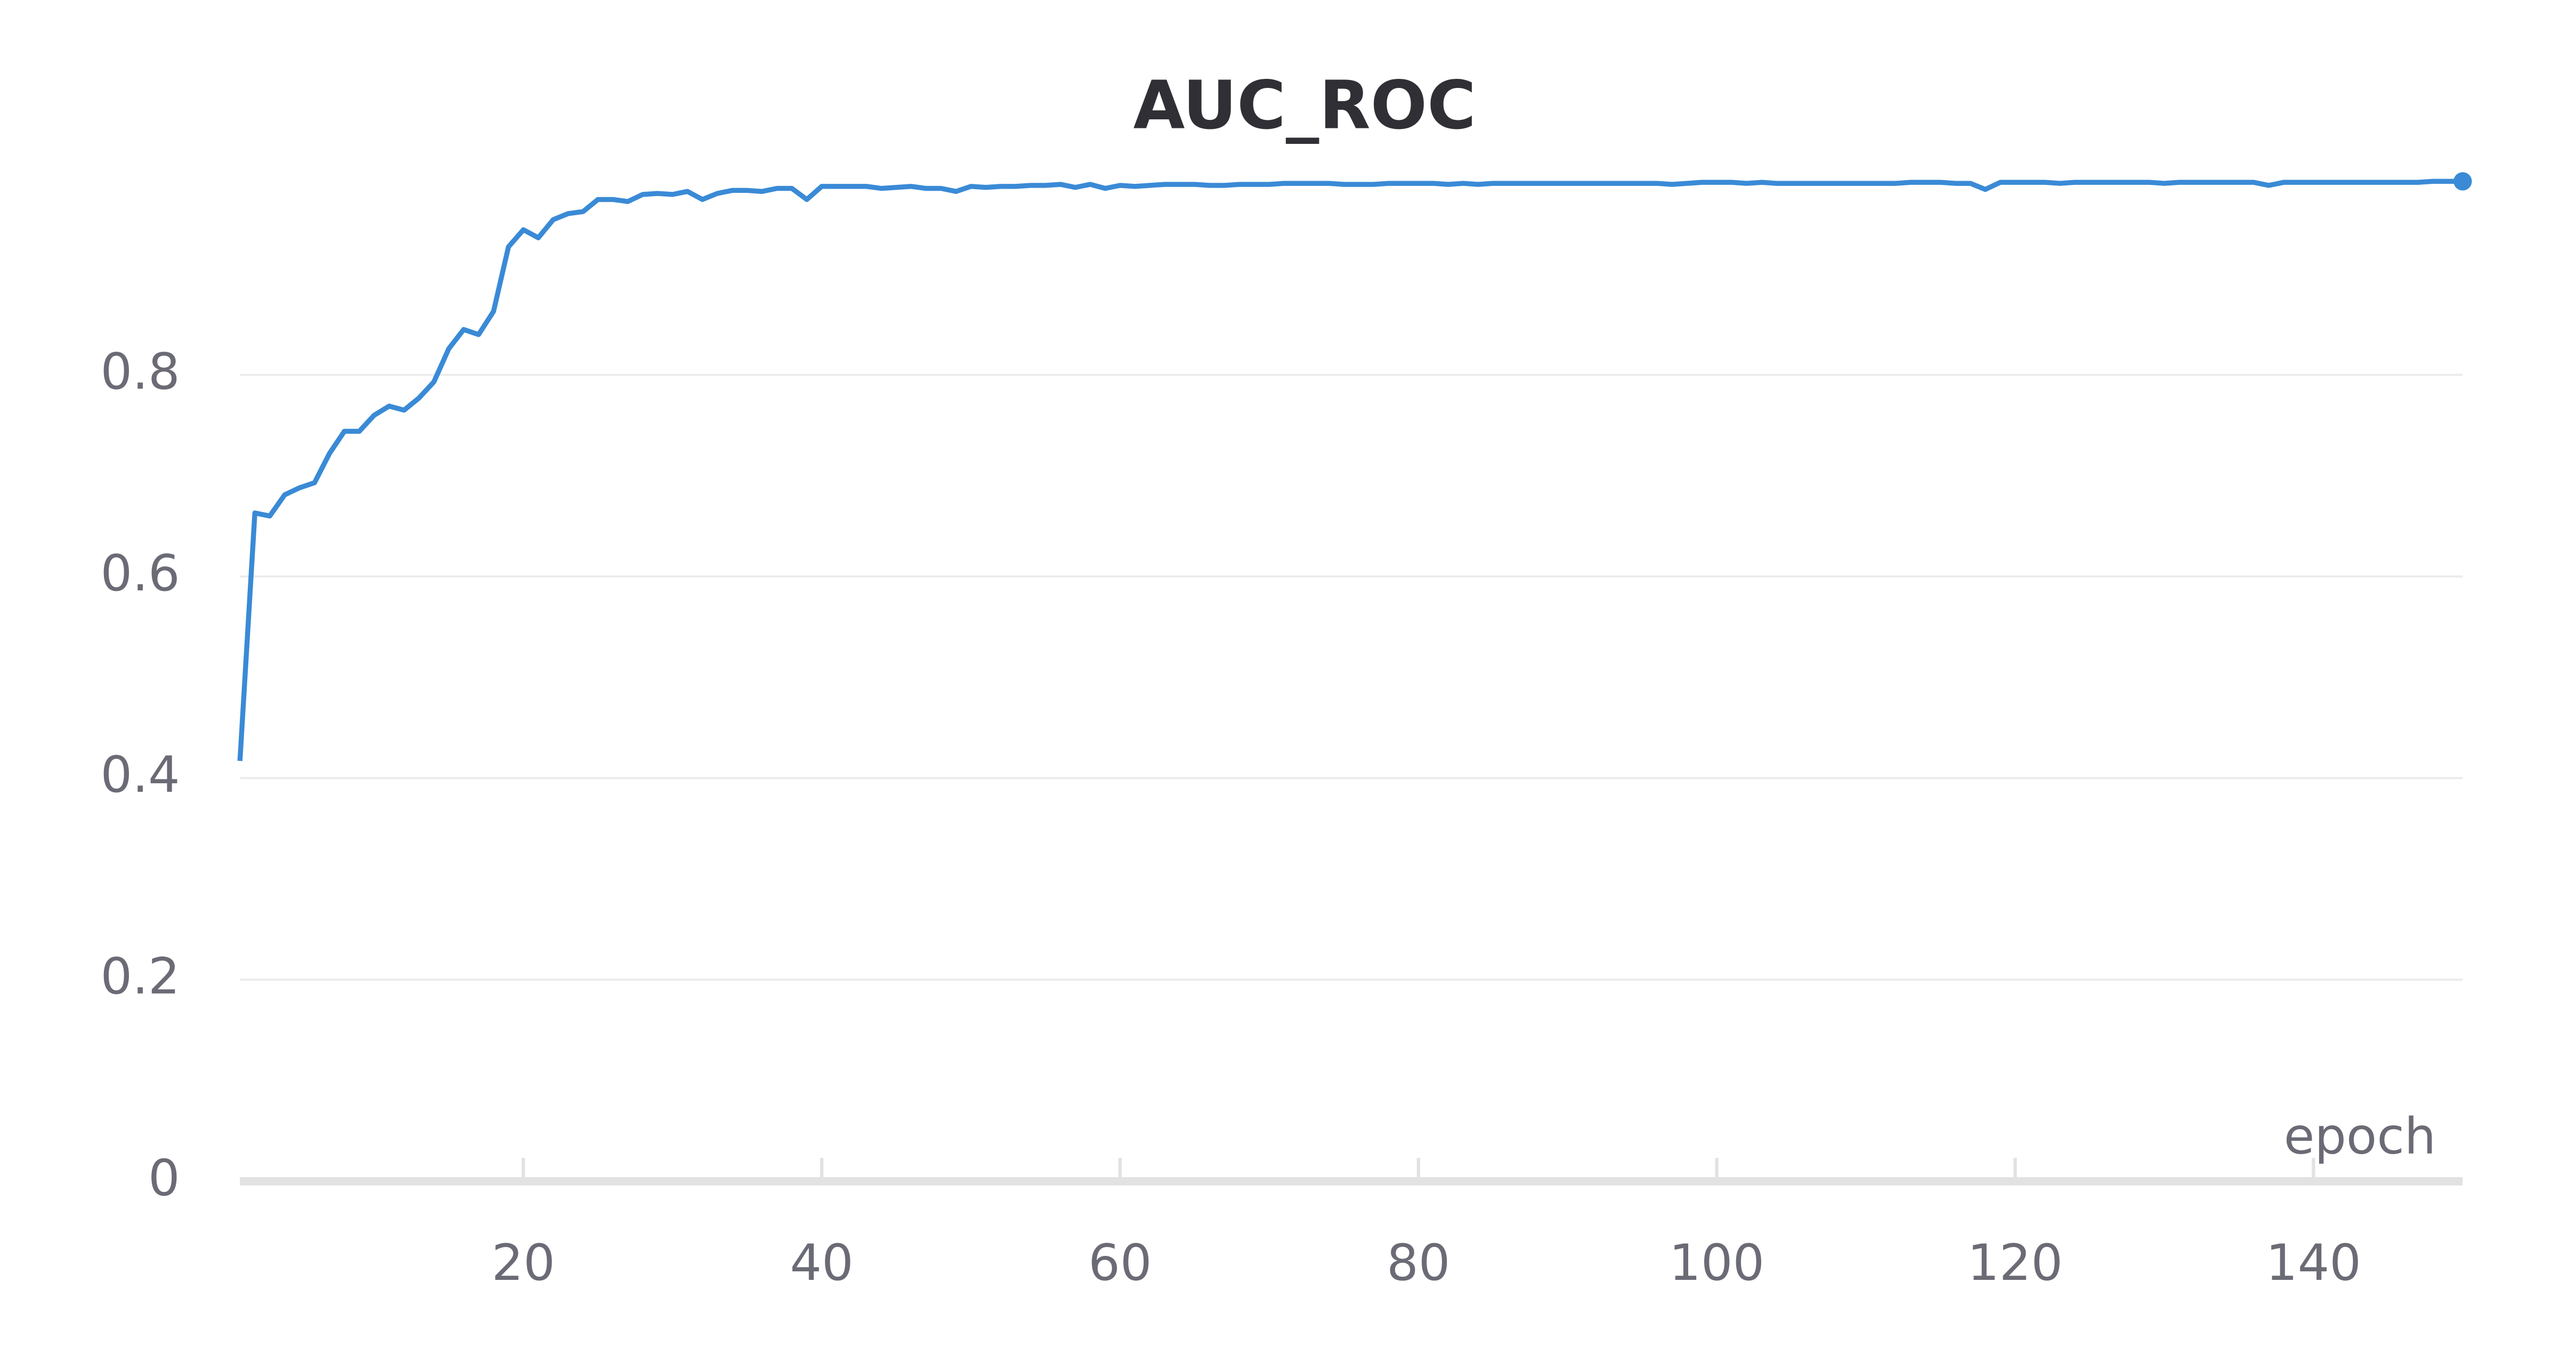 This screenshot has height=1355, width=2576. What do you see at coordinates (140, 372) in the screenshot?
I see `y-tick-label: 0.8` at bounding box center [140, 372].